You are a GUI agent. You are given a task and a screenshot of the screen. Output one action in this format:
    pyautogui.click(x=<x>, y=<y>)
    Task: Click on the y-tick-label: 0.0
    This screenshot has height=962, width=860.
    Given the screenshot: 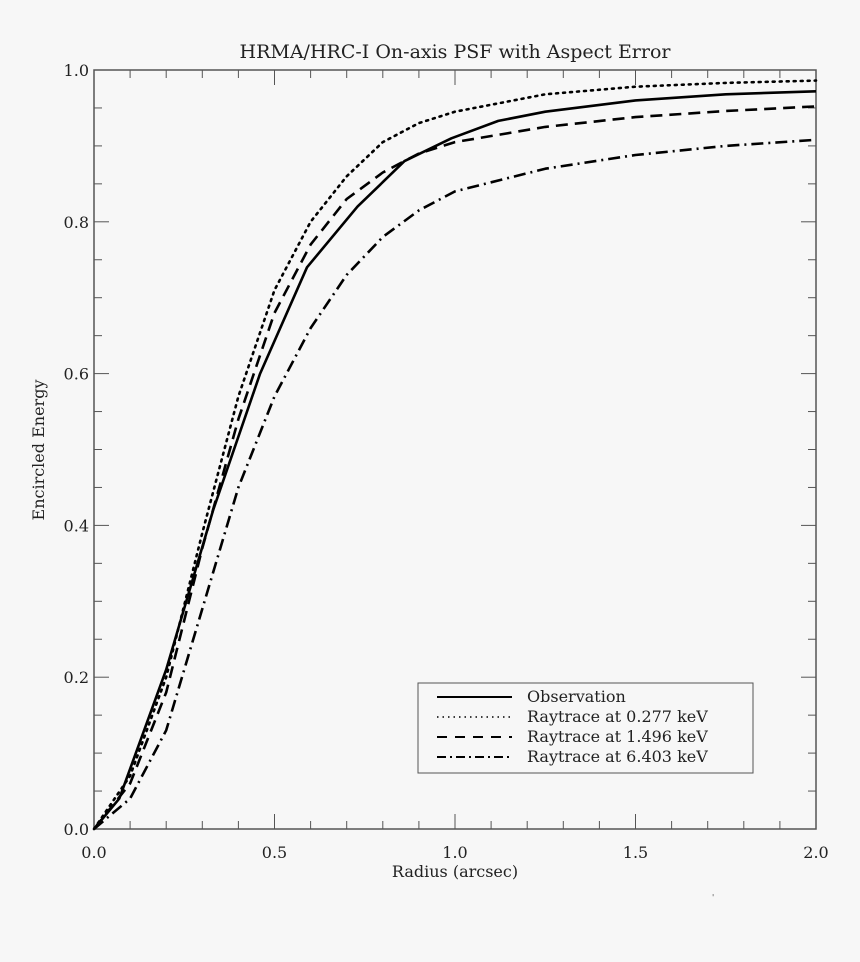 What is the action you would take?
    pyautogui.click(x=76, y=829)
    